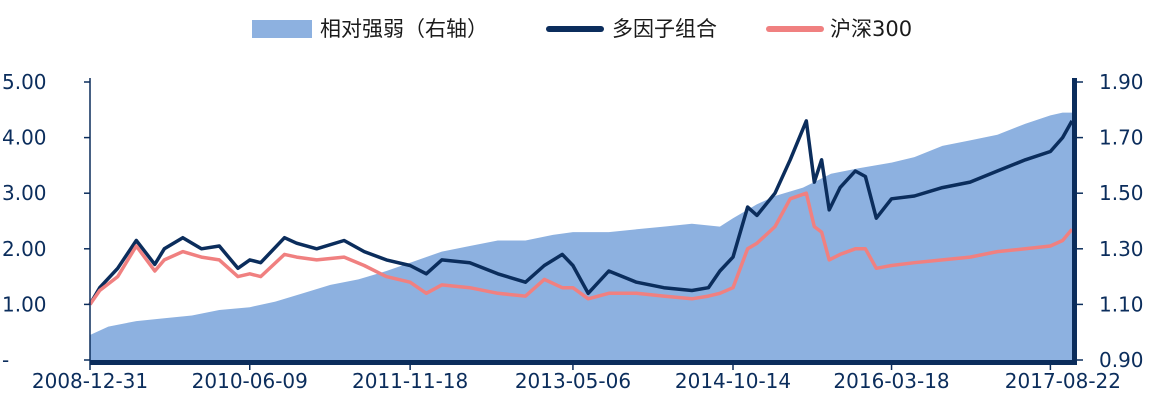  What do you see at coordinates (1121, 360) in the screenshot?
I see `y-right-tick-label: 0.90` at bounding box center [1121, 360].